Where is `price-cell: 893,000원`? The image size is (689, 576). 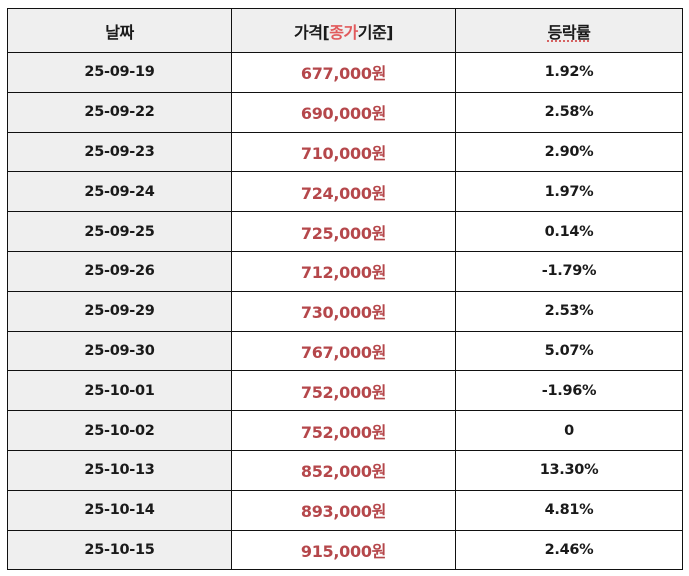 price-cell: 893,000원 is located at coordinates (343, 510).